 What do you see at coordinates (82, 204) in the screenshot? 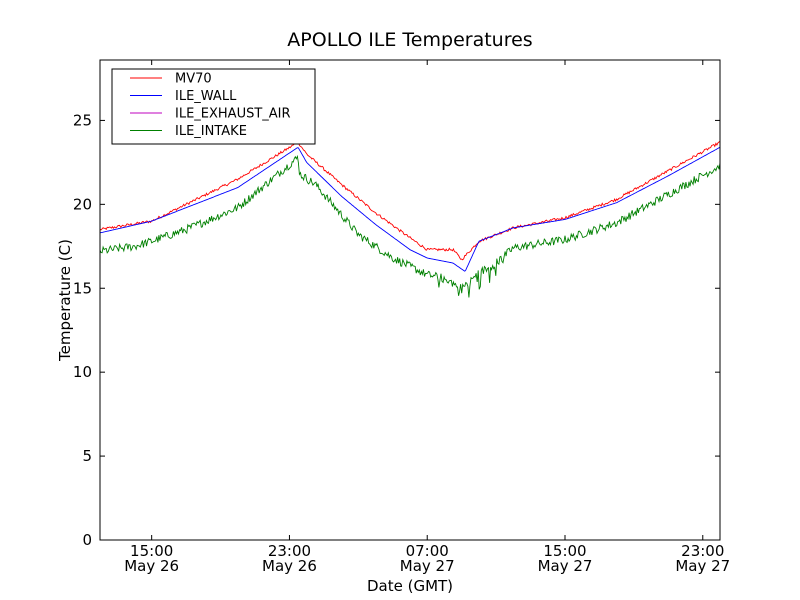
I see `y-tick-label: 20` at bounding box center [82, 204].